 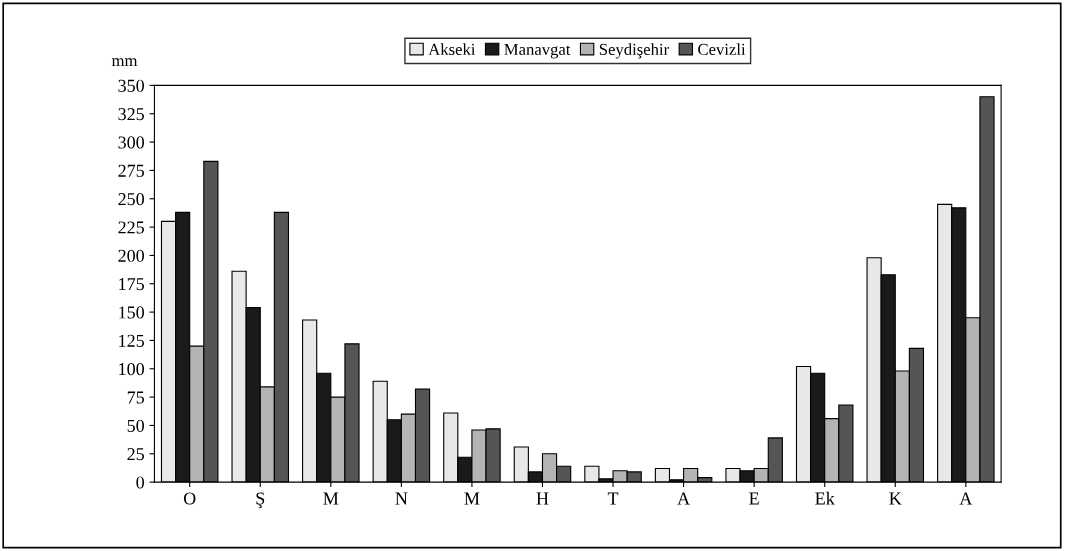 What do you see at coordinates (132, 312) in the screenshot?
I see `y-tick-label: 150` at bounding box center [132, 312].